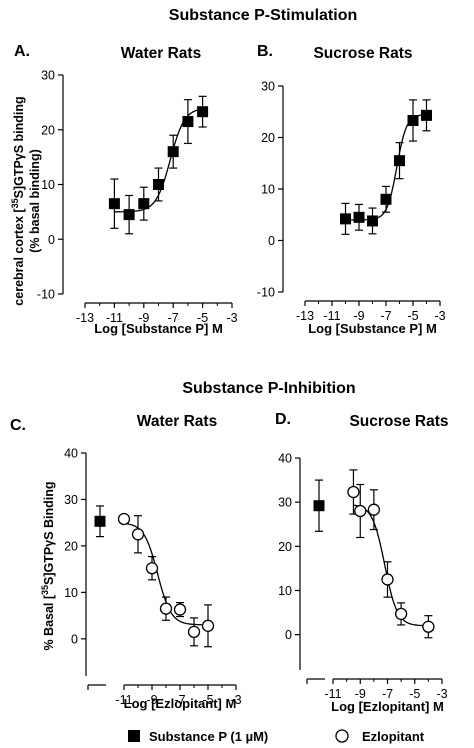 The height and width of the screenshot is (748, 474). What do you see at coordinates (393, 736) in the screenshot?
I see `legend-ezlopitant-label: Ezlopitant` at bounding box center [393, 736].